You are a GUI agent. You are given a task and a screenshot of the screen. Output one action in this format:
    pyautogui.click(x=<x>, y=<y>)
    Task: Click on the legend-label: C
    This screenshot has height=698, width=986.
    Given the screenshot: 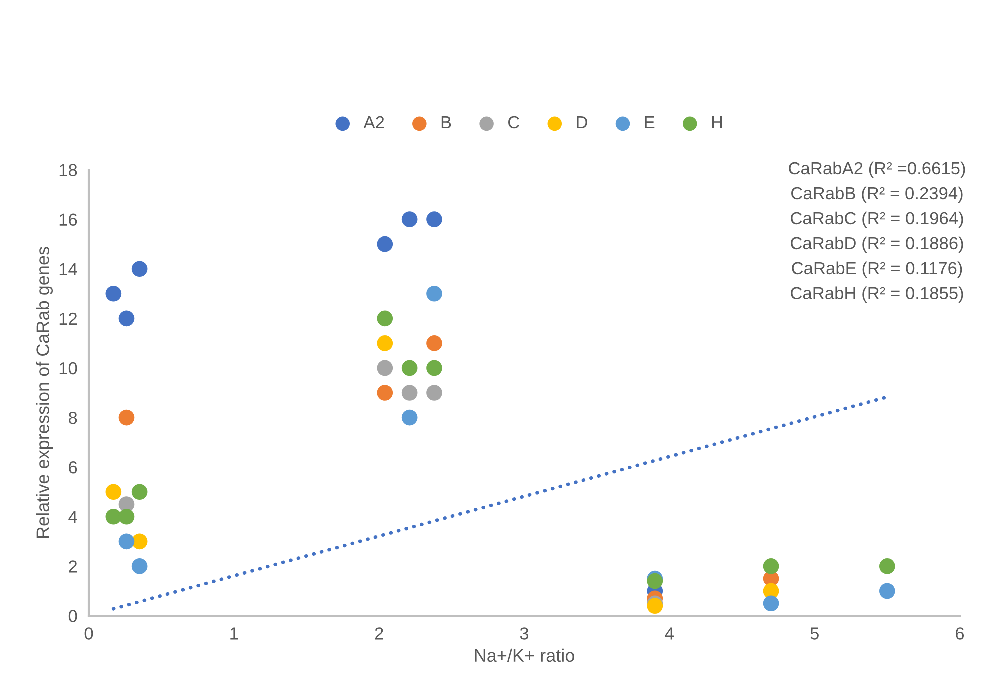 What is the action you would take?
    pyautogui.click(x=514, y=122)
    